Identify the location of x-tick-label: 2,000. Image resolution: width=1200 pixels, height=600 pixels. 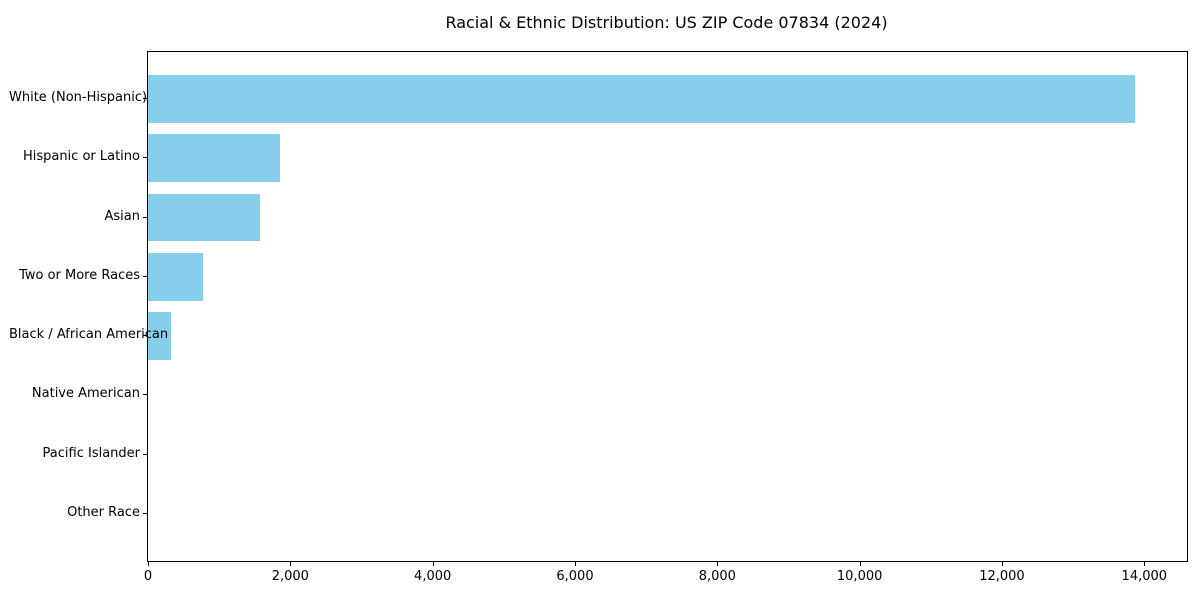
(290, 576).